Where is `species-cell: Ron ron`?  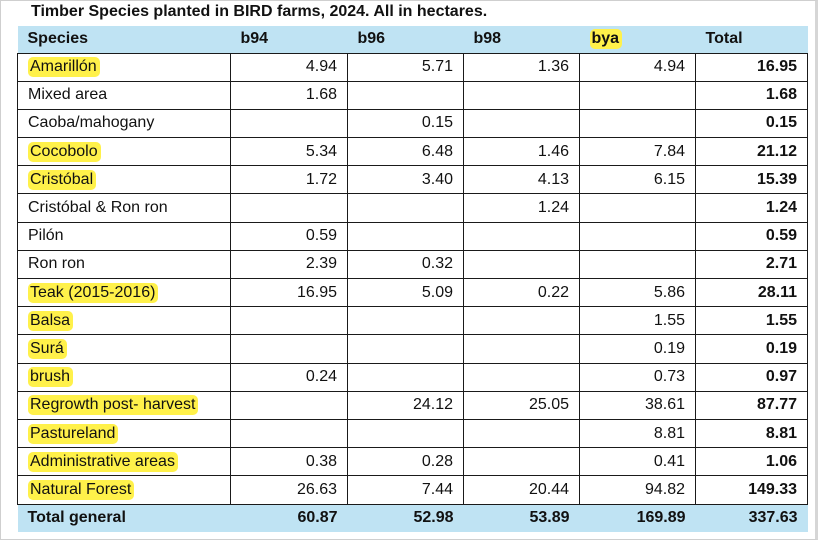 species-cell: Ron ron is located at coordinates (124, 264).